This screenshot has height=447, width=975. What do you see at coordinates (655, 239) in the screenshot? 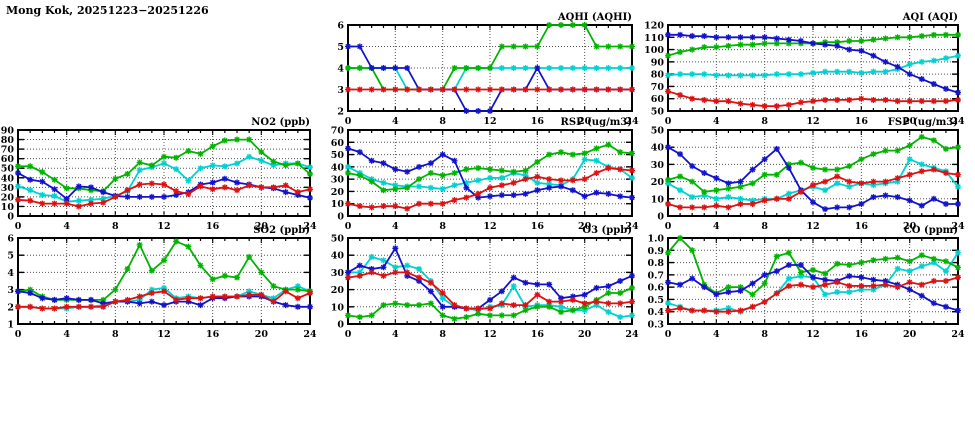
I see `y-tick-label: 1.0` at bounding box center [655, 239].